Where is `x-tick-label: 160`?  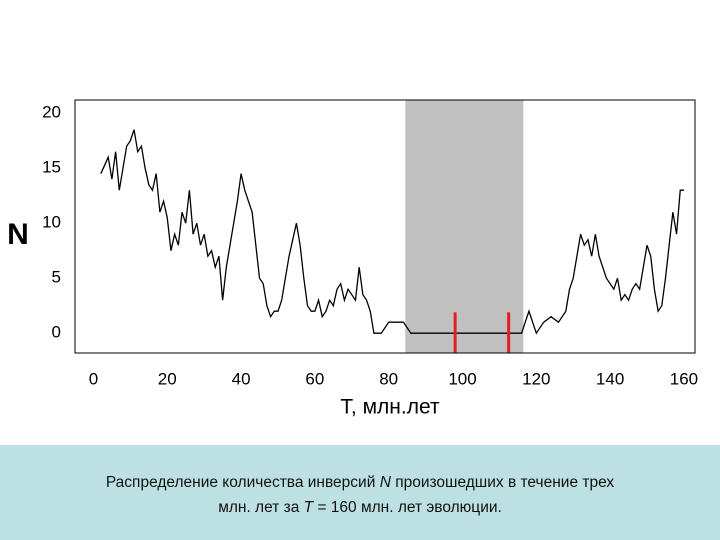 x-tick-label: 160 is located at coordinates (684, 378).